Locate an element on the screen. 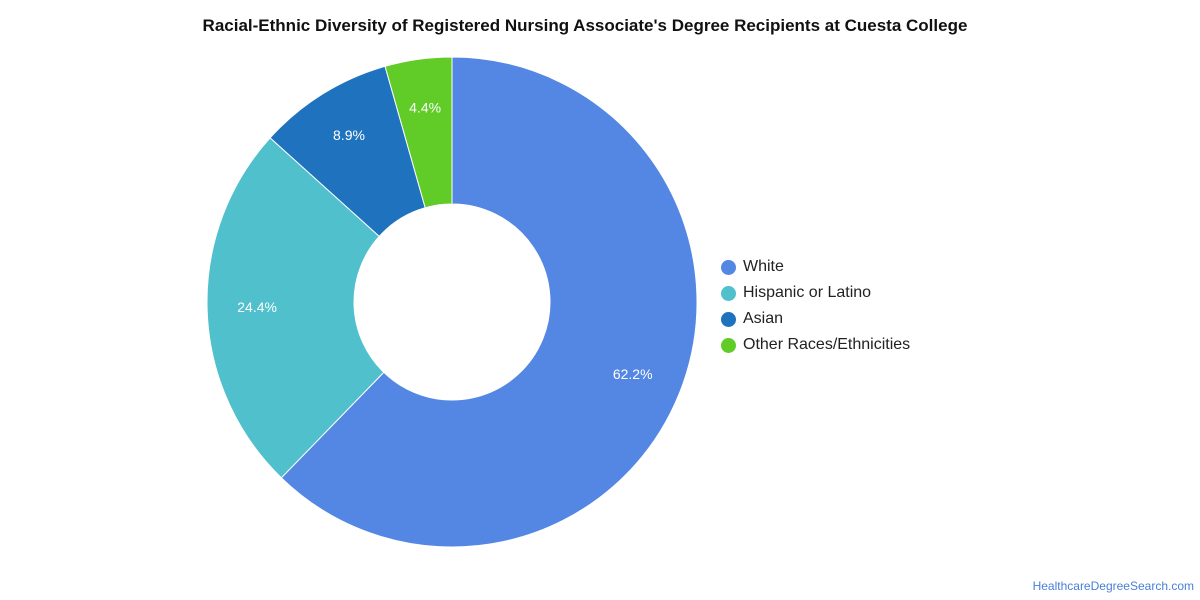 The height and width of the screenshot is (600, 1200). legend-swatch-hispanic-or-latino is located at coordinates (728, 293).